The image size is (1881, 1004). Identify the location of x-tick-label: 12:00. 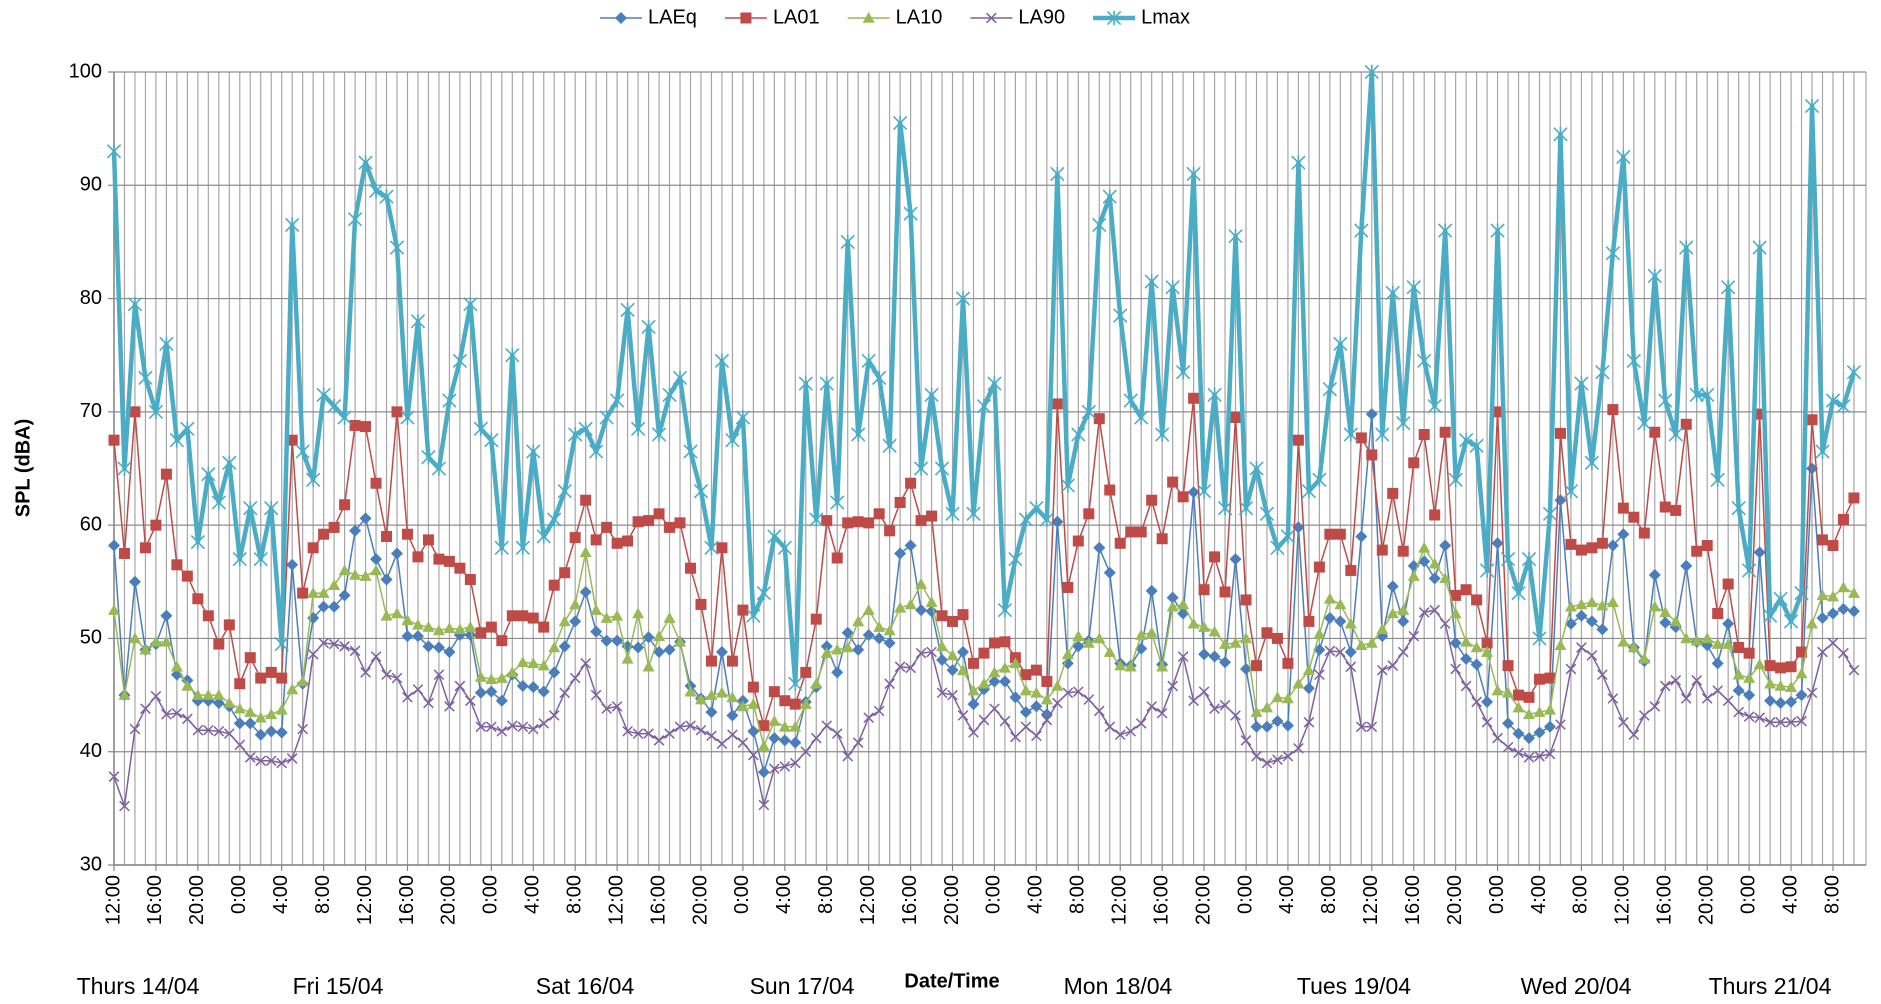
(1623, 900).